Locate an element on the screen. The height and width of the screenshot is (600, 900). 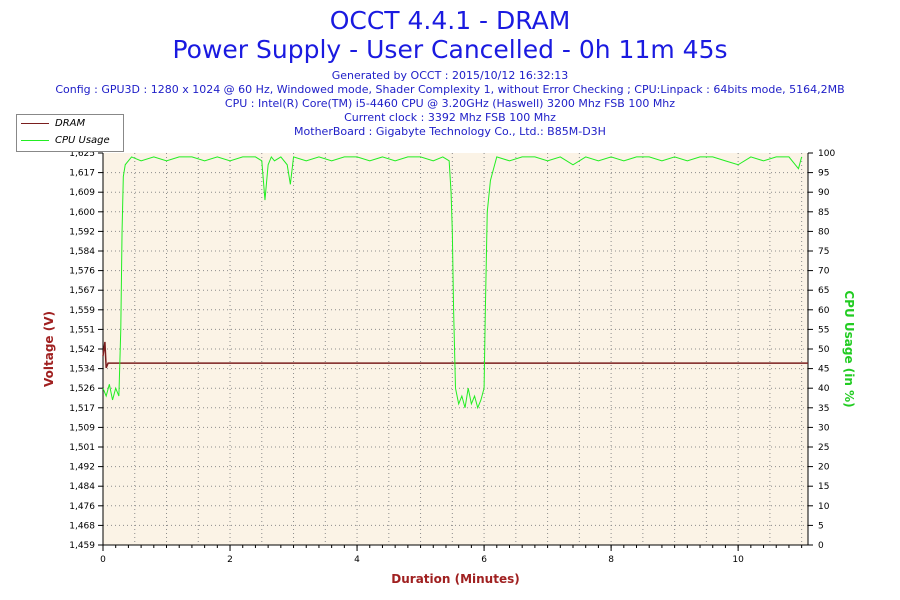
y-right-tick-label: 35 is located at coordinates (823, 409).